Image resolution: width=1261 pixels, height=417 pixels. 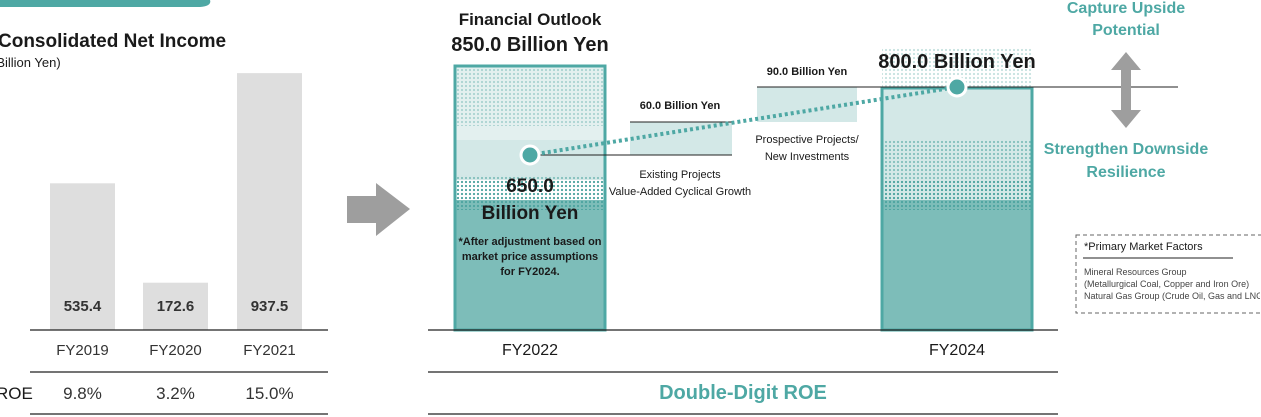 I want to click on cat-label-fy2021: FY2021, so click(x=269, y=350).